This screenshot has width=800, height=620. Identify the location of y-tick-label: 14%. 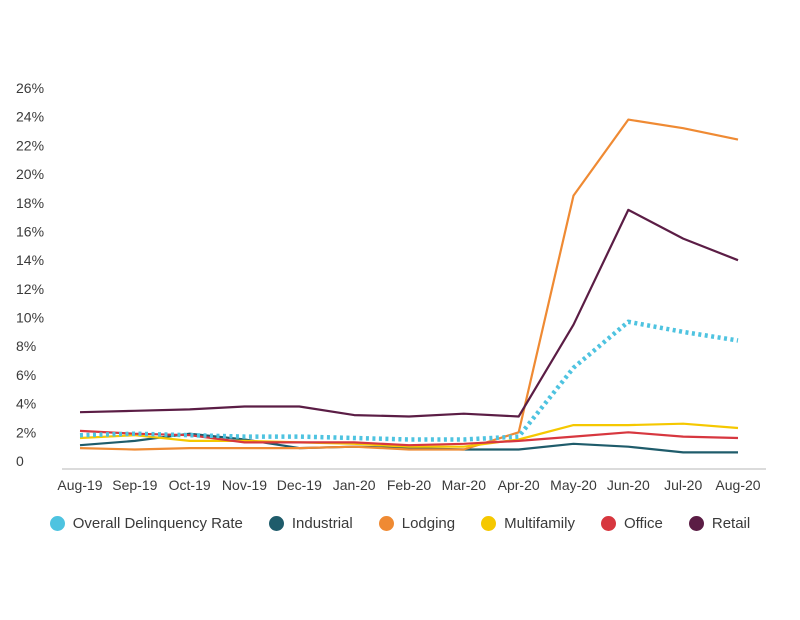
(30, 260).